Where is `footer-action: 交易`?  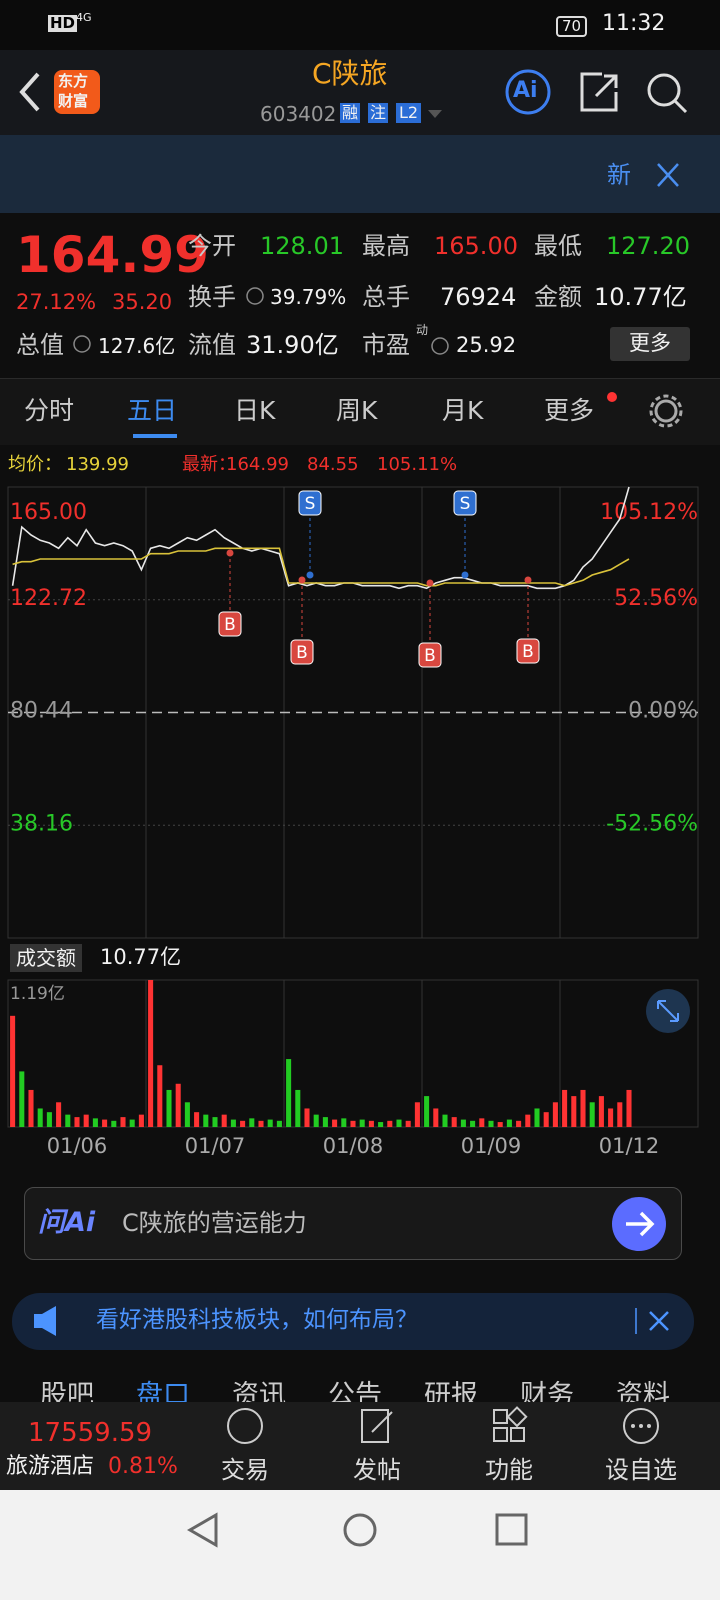 footer-action: 交易 is located at coordinates (245, 1470).